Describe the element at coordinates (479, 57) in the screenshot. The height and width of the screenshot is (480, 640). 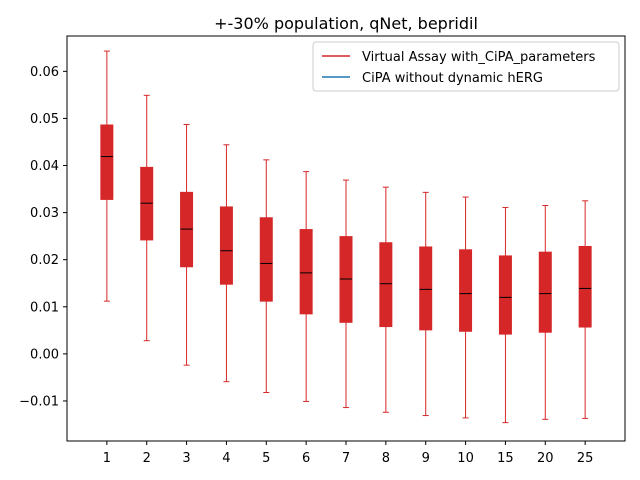
I see `legend-label-virtual-assay: Virtual Assay with_CiPA_parameters` at that location.